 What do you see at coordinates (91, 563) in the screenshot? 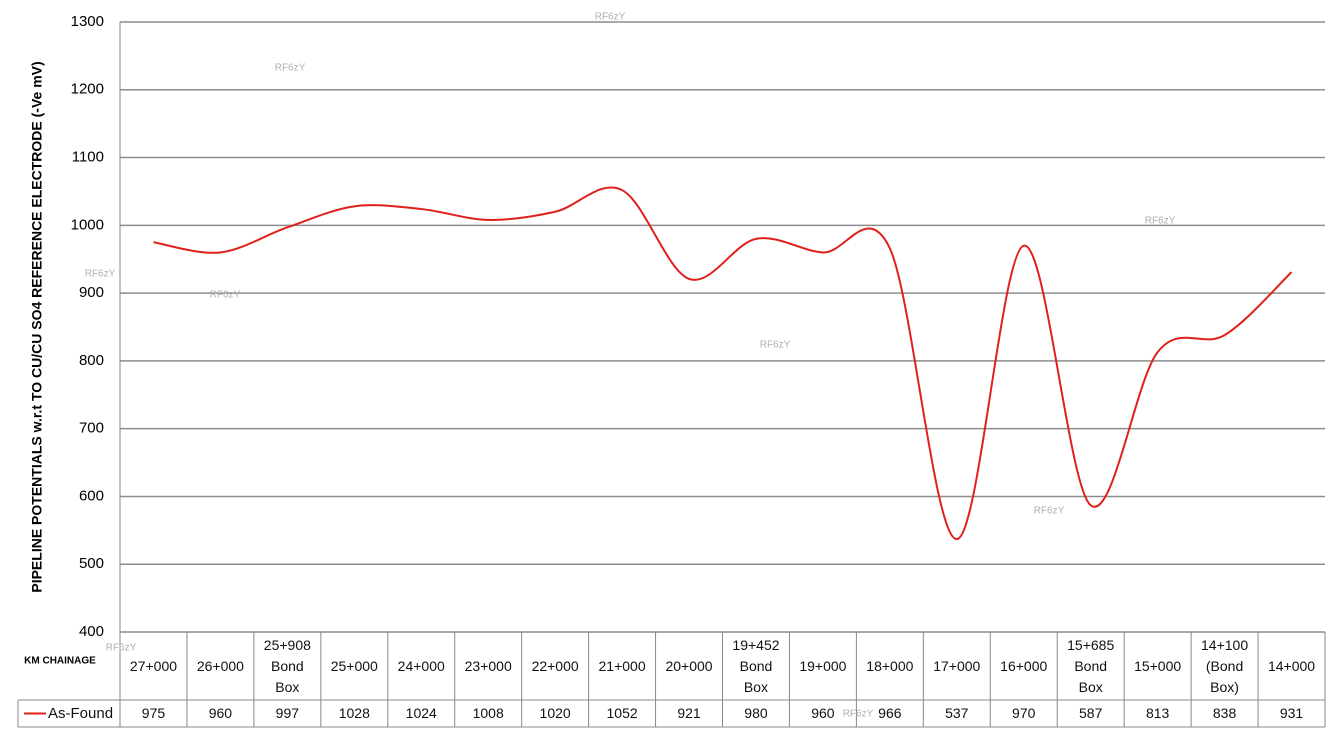
I see `y-tick-label: 500` at bounding box center [91, 563].